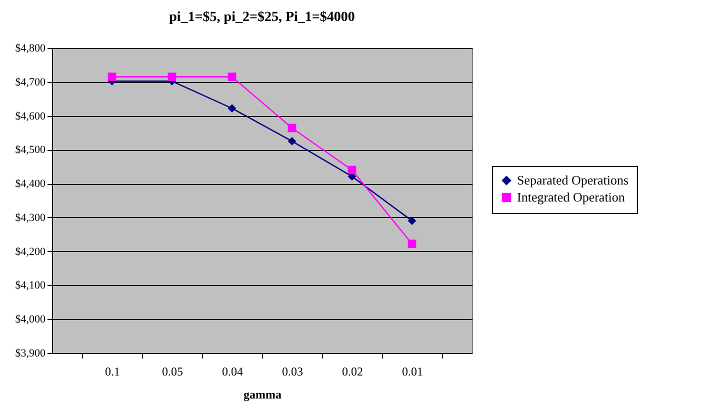 The image size is (719, 416). What do you see at coordinates (571, 197) in the screenshot?
I see `legend-label: Integrated Operation` at bounding box center [571, 197].